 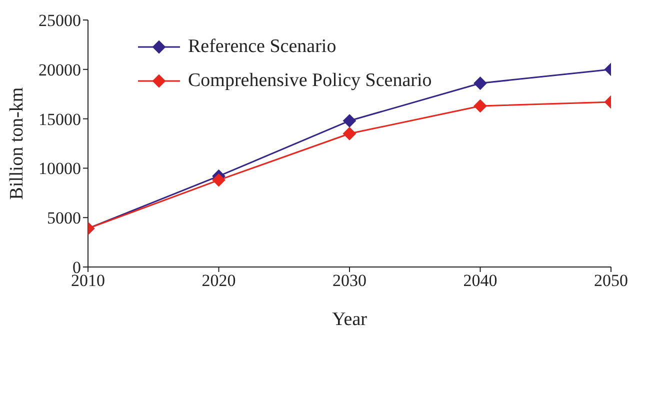 What do you see at coordinates (480, 280) in the screenshot?
I see `x-tick-label: 2040` at bounding box center [480, 280].